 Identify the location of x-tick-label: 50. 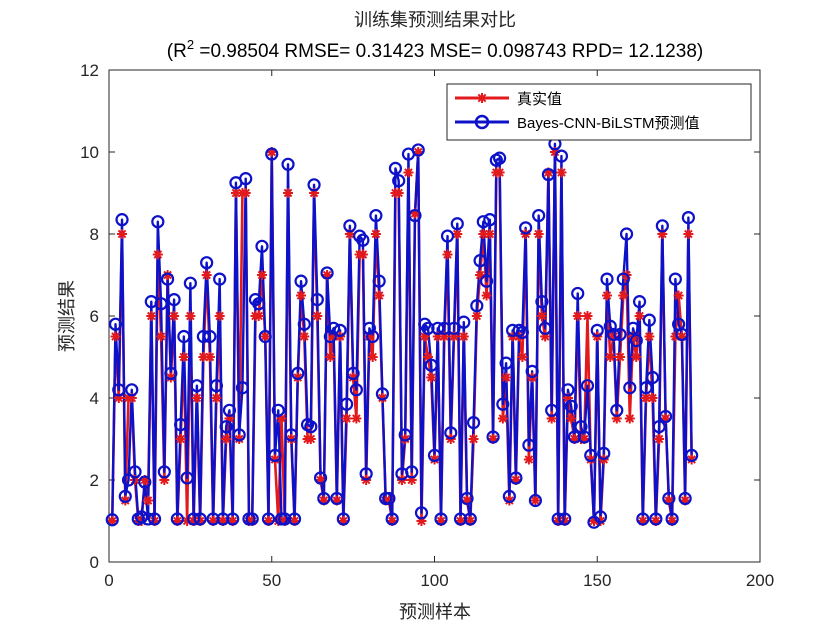
(271, 580).